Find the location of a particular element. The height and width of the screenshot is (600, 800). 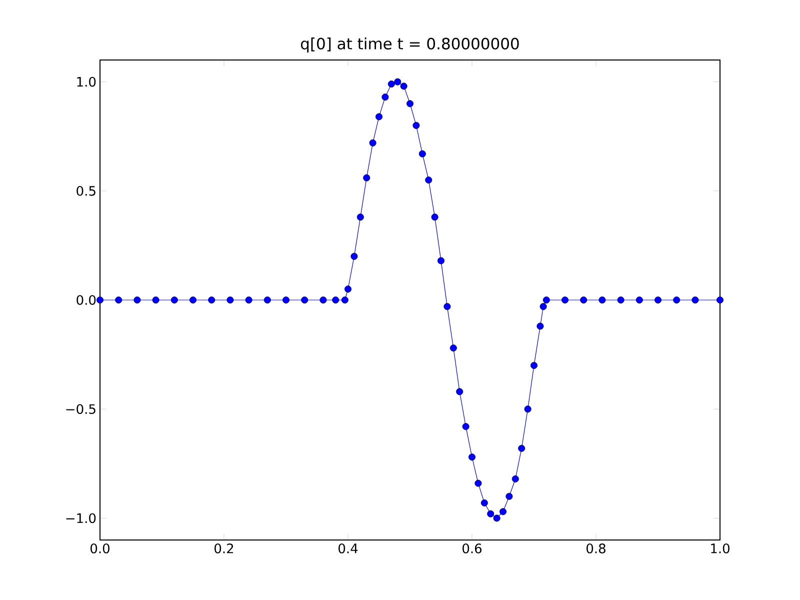

x-tick-label: 0.8 is located at coordinates (596, 549).